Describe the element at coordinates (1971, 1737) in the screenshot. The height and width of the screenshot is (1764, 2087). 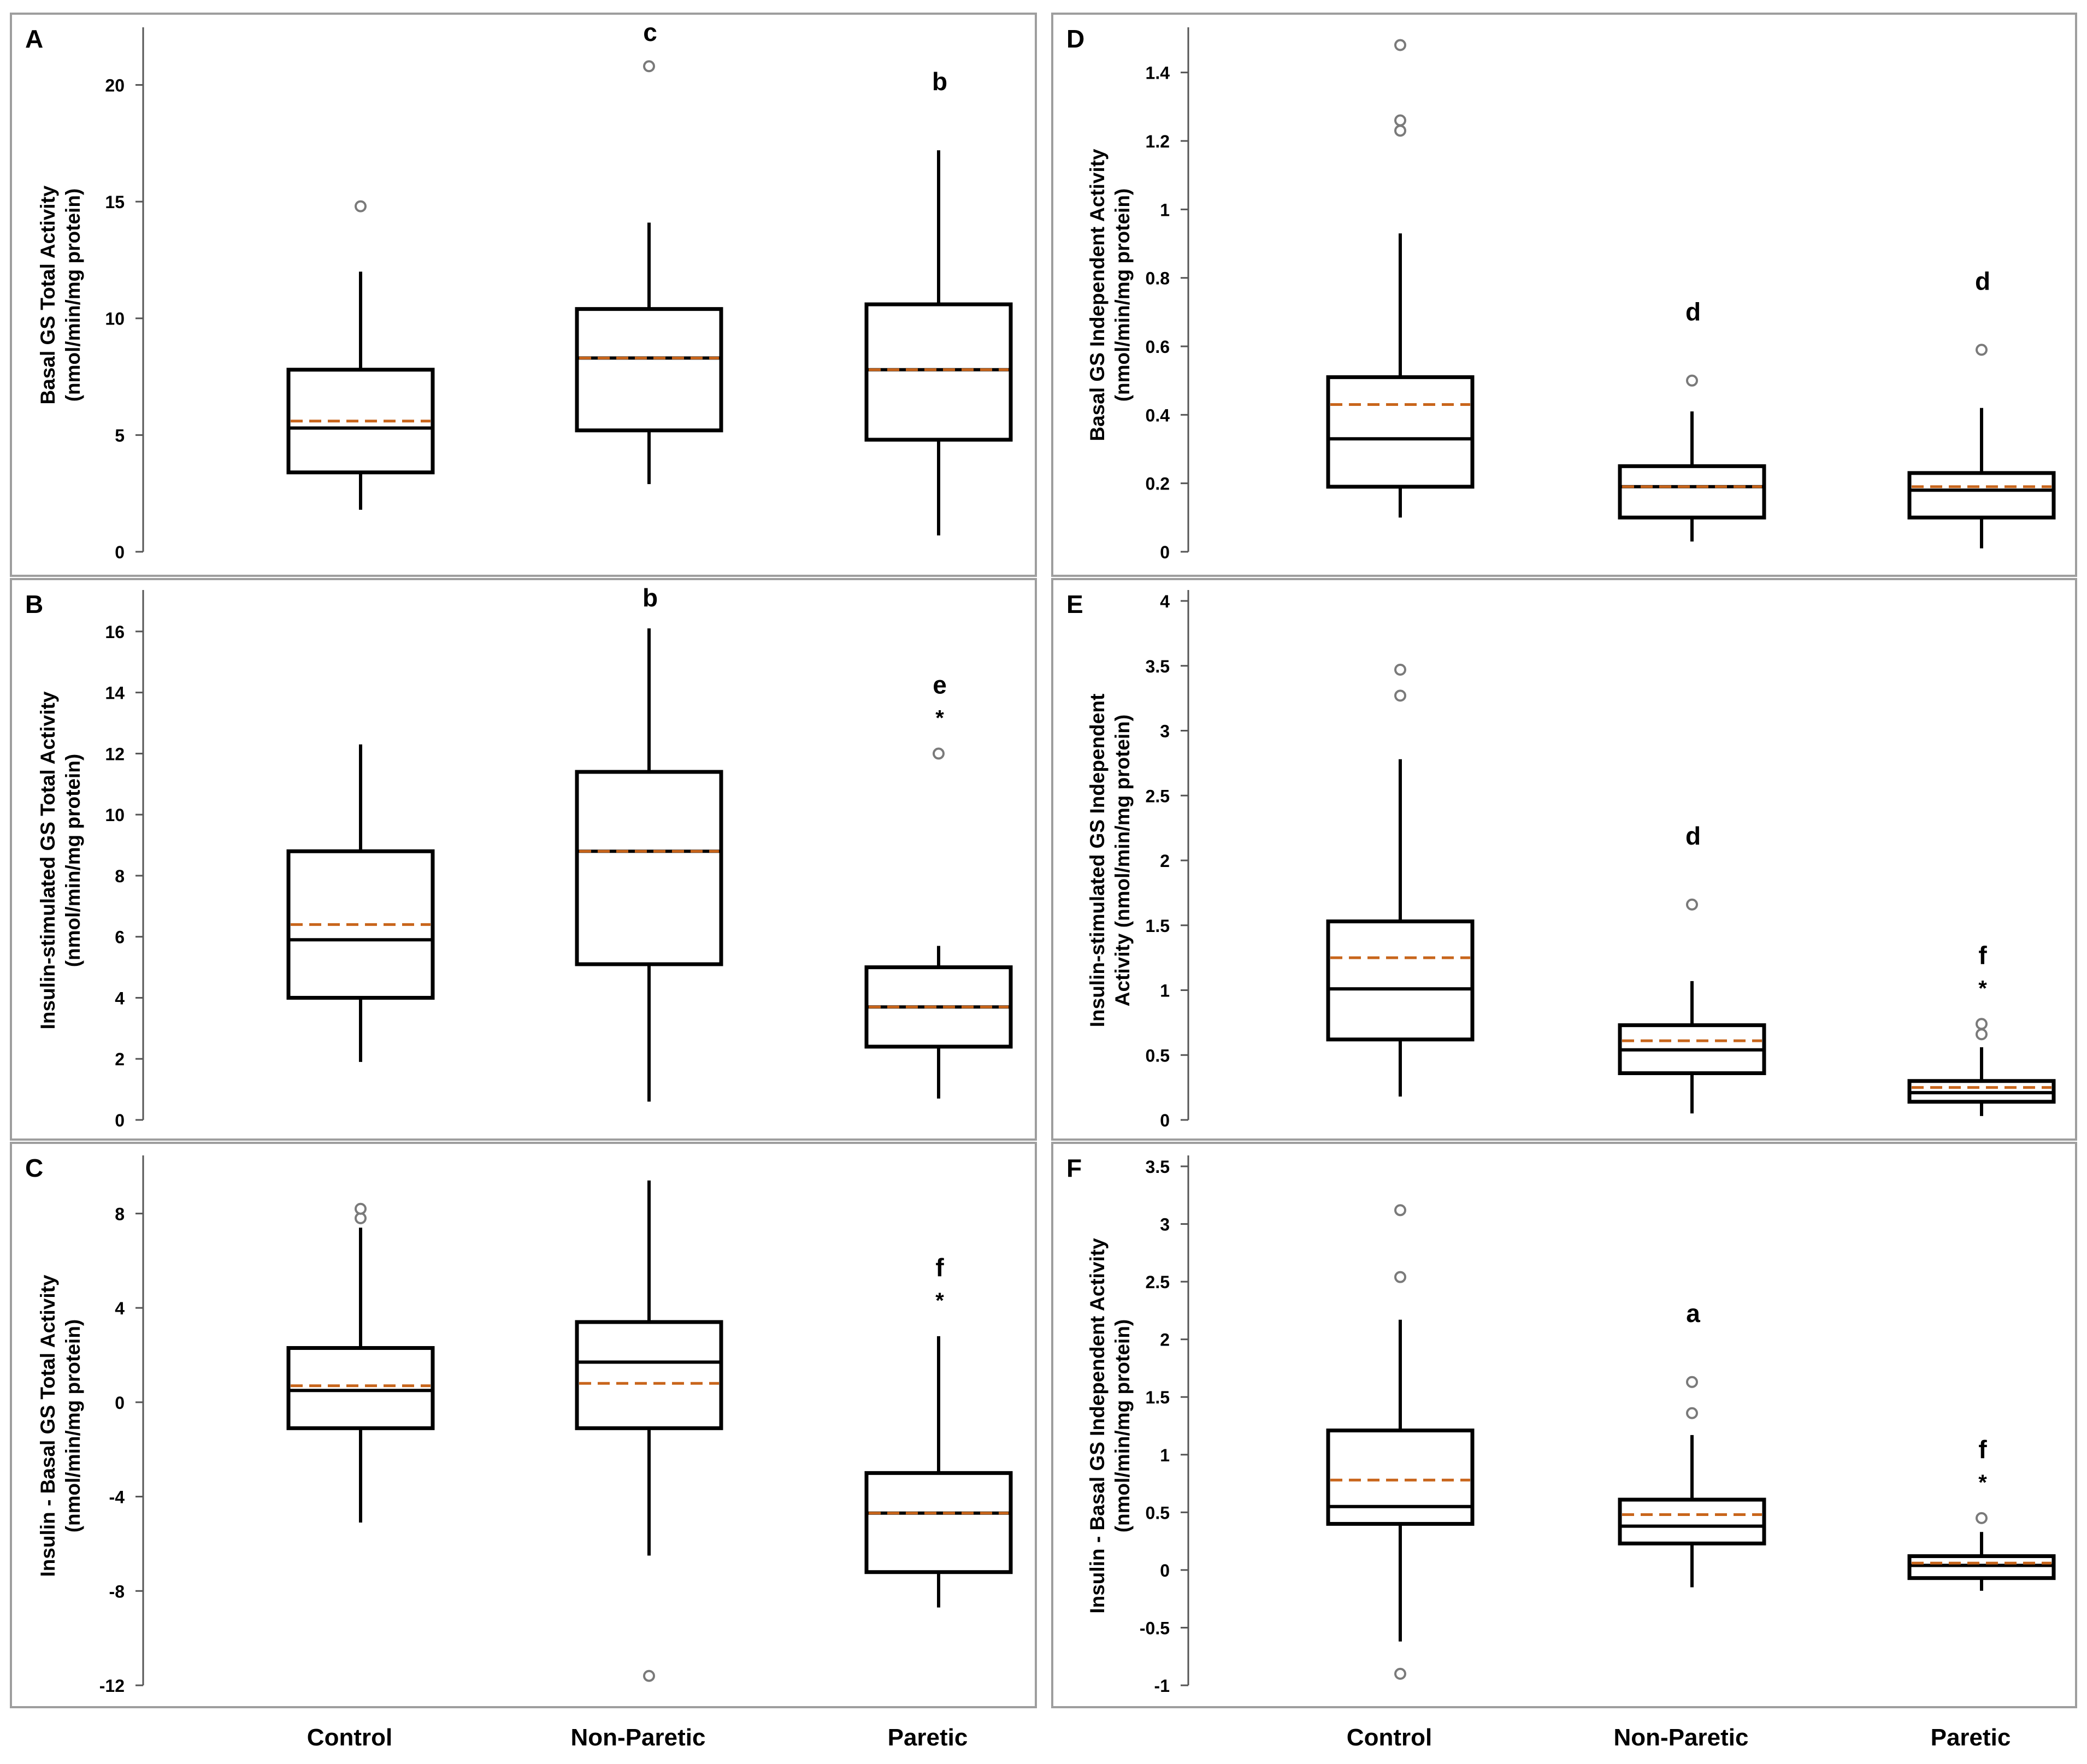
I see `x-group-label: Paretic` at that location.